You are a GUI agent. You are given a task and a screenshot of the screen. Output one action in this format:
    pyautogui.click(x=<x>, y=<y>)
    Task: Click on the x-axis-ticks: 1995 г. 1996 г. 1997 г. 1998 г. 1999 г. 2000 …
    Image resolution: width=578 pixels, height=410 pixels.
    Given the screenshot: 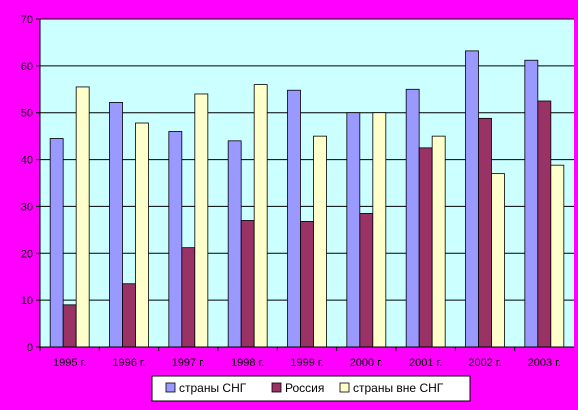 What is the action you would take?
    pyautogui.click(x=300, y=358)
    